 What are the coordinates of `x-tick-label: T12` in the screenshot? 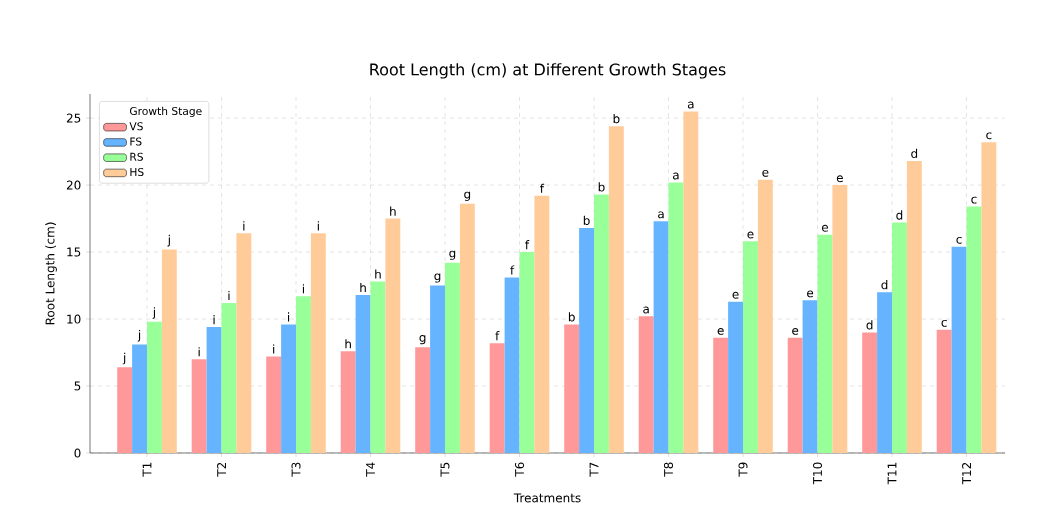 It's located at (966, 473).